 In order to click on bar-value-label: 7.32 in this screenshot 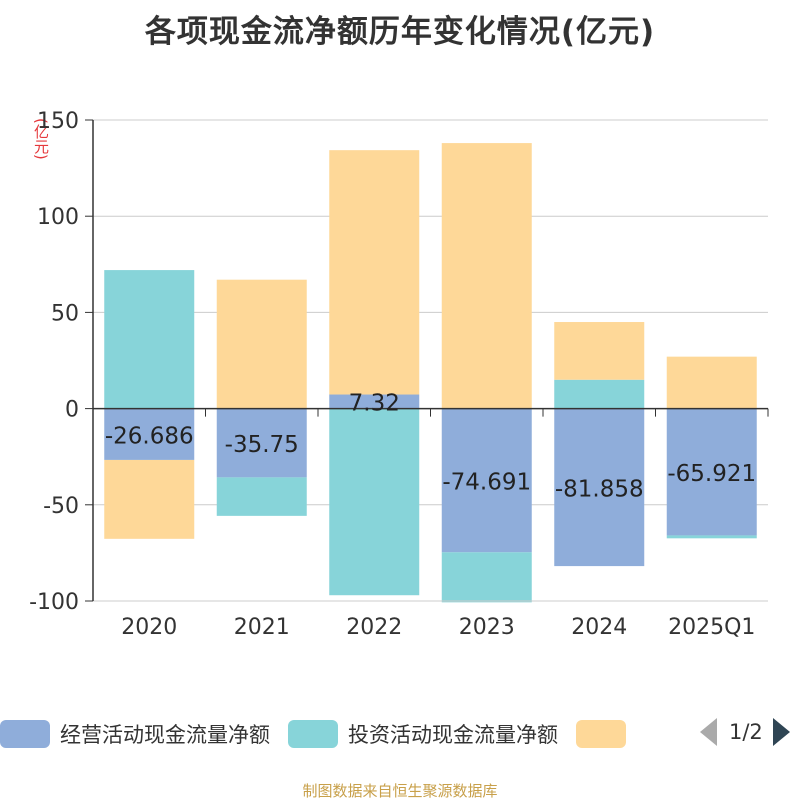, I will do `click(374, 404)`.